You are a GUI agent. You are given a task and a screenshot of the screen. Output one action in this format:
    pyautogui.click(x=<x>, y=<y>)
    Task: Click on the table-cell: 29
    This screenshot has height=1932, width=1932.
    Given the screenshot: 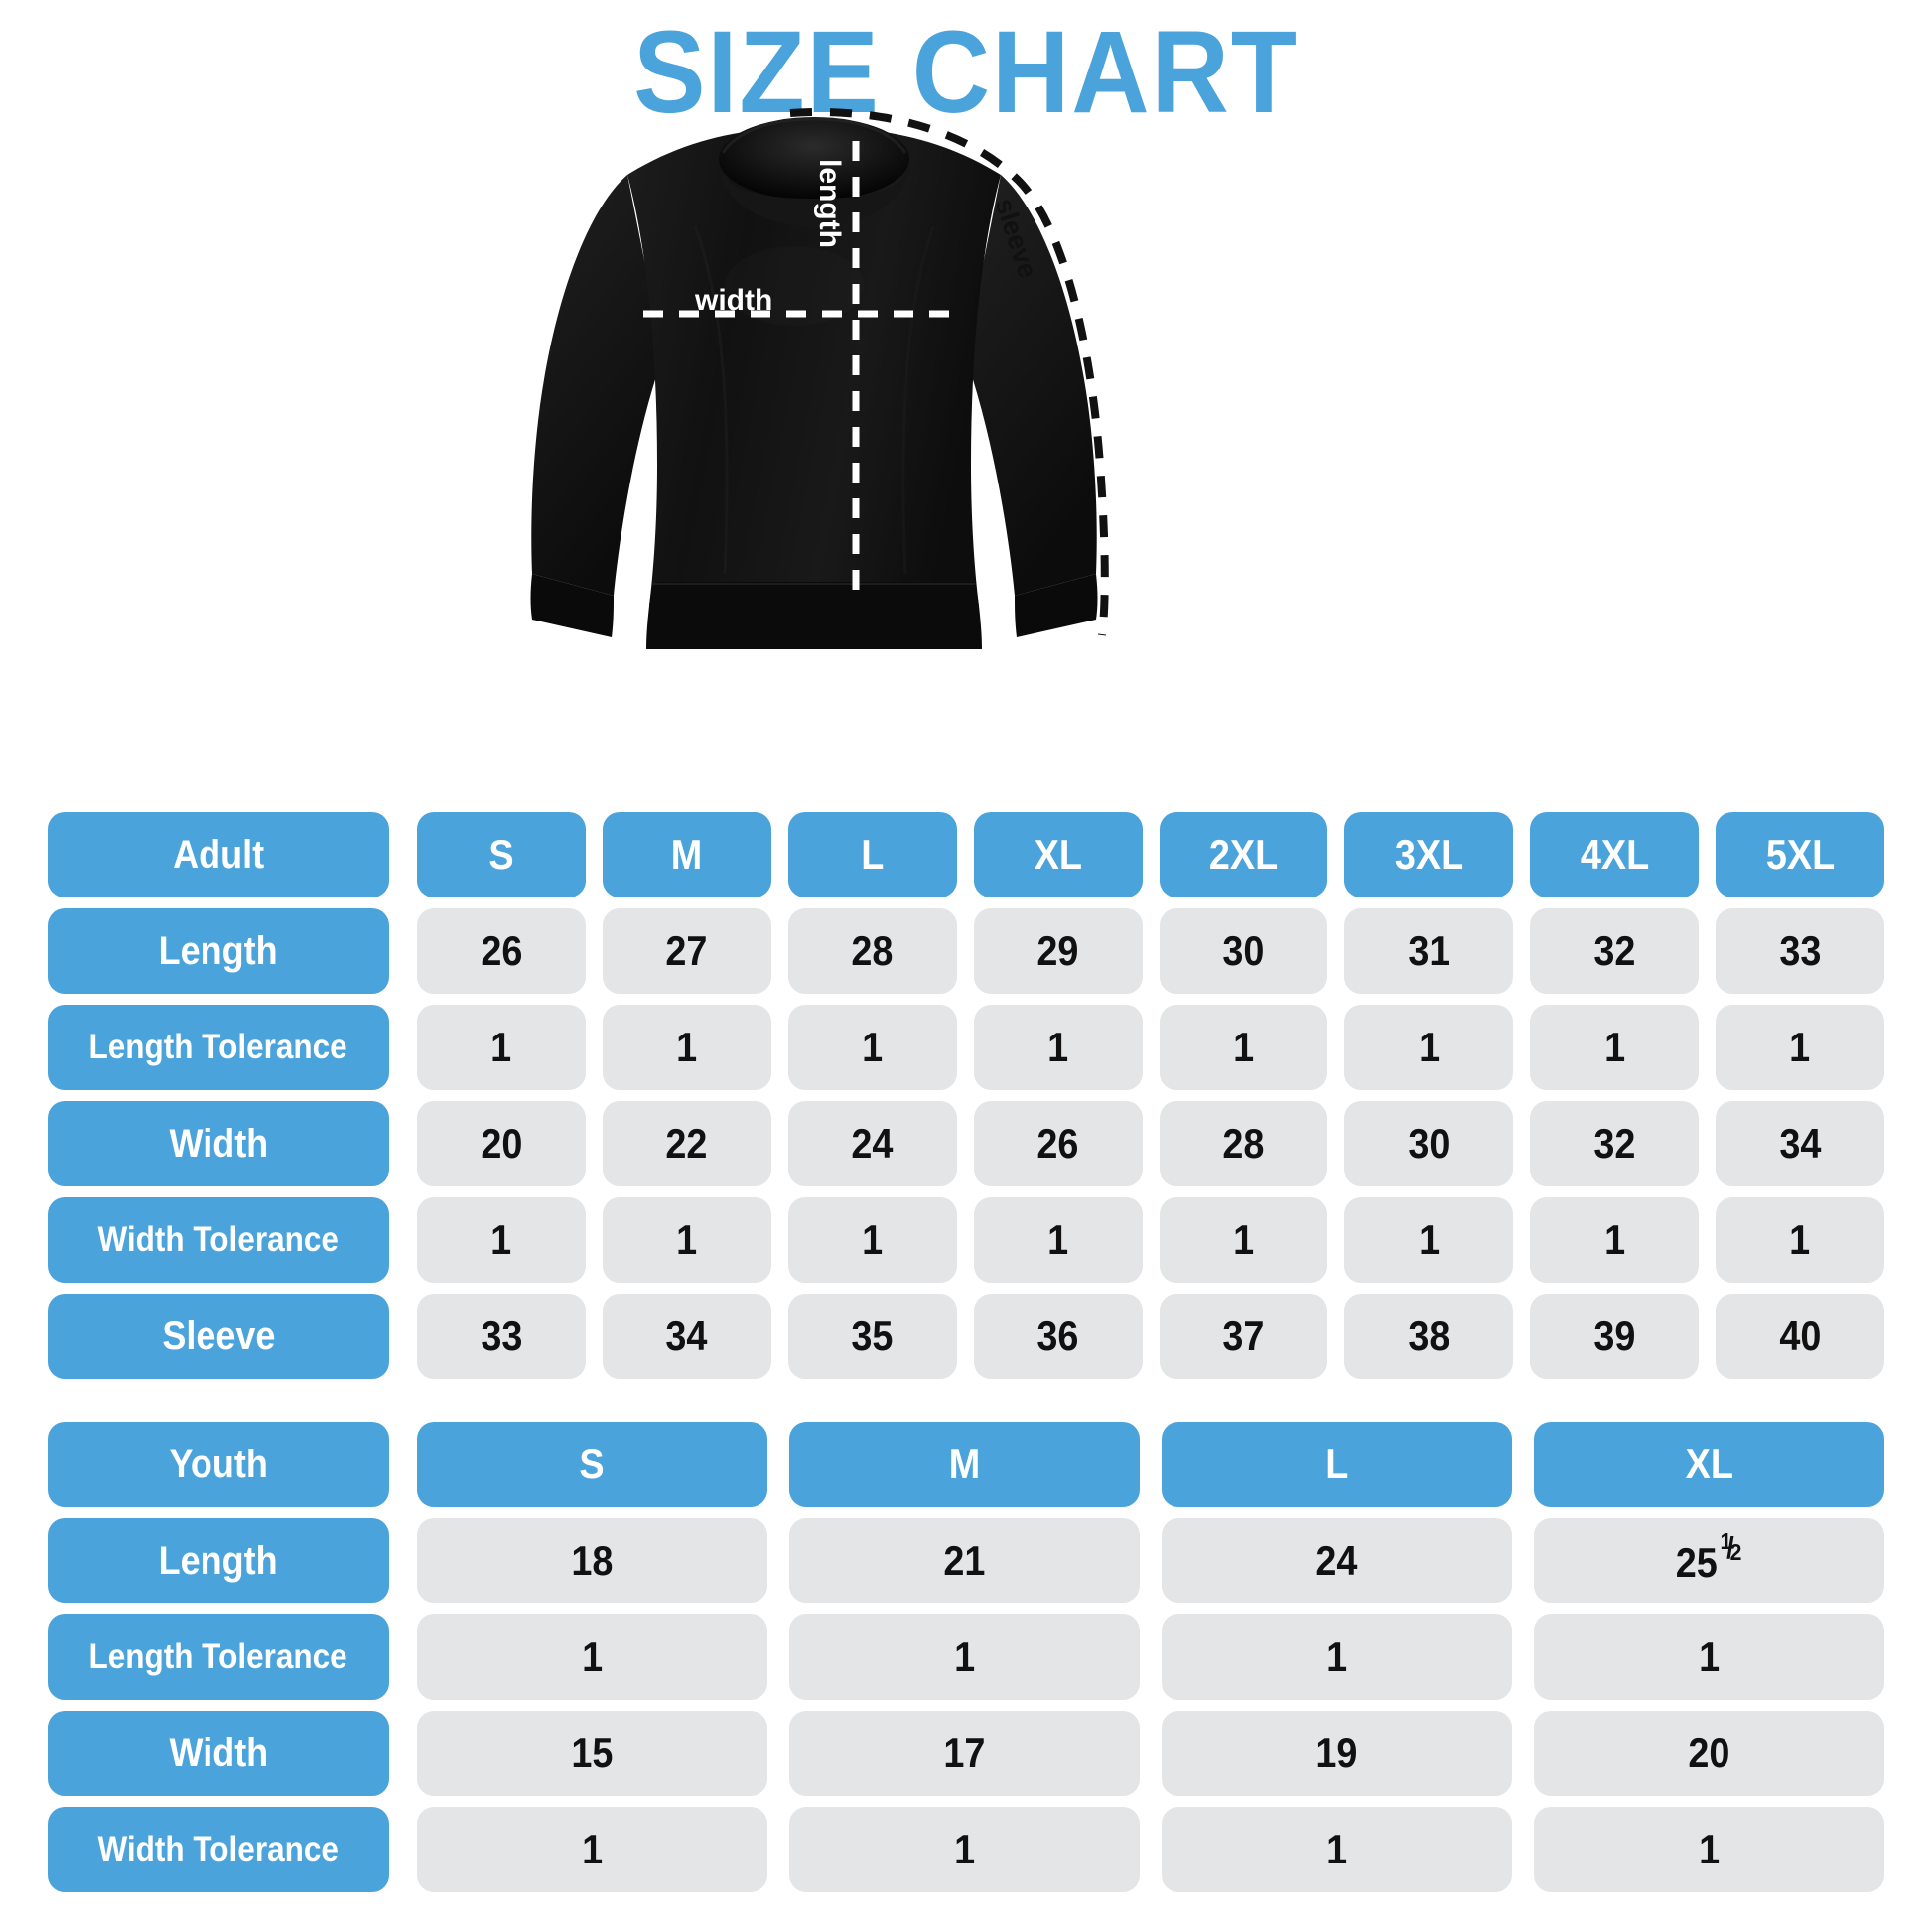 What is the action you would take?
    pyautogui.click(x=1058, y=951)
    